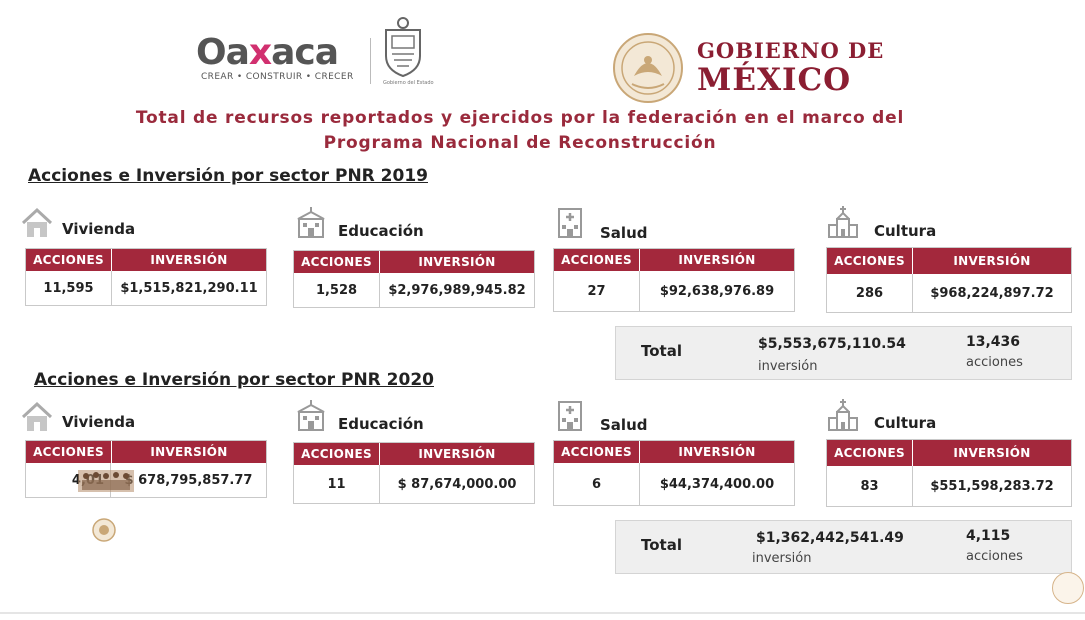  I want to click on table-cultura-2020: ACCIONES INVERSIÓN 83 $551,598,283.72, so click(949, 473).